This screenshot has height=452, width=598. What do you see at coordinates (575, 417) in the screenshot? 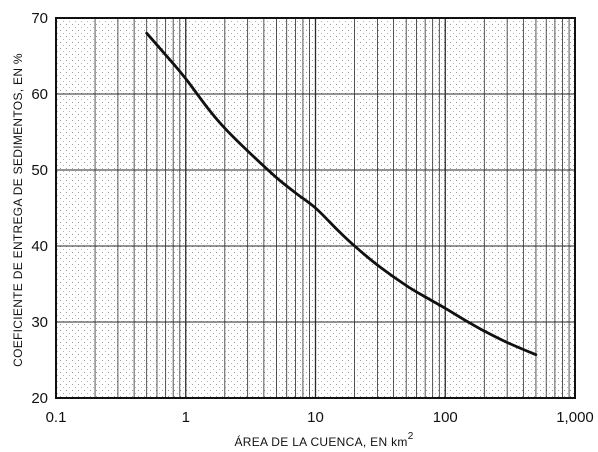
I see `x-tick-label: 1,000` at bounding box center [575, 417].